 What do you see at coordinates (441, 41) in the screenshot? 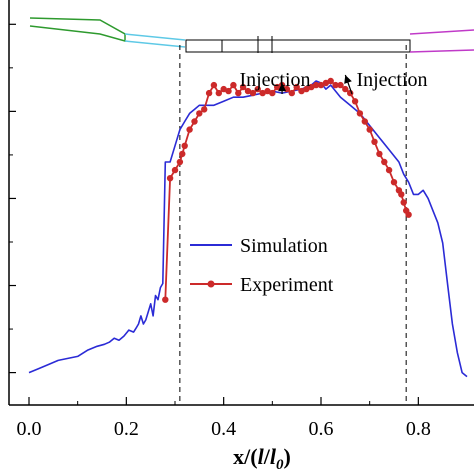
I see `outlet-section` at bounding box center [441, 41].